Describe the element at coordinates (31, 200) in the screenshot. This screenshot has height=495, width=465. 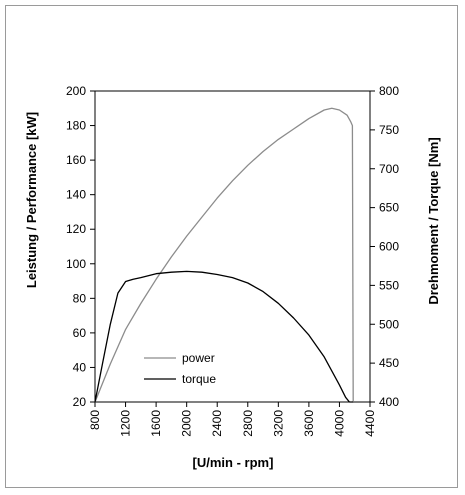
I see `left-axis-title: Leistung / Performance [kW]` at that location.